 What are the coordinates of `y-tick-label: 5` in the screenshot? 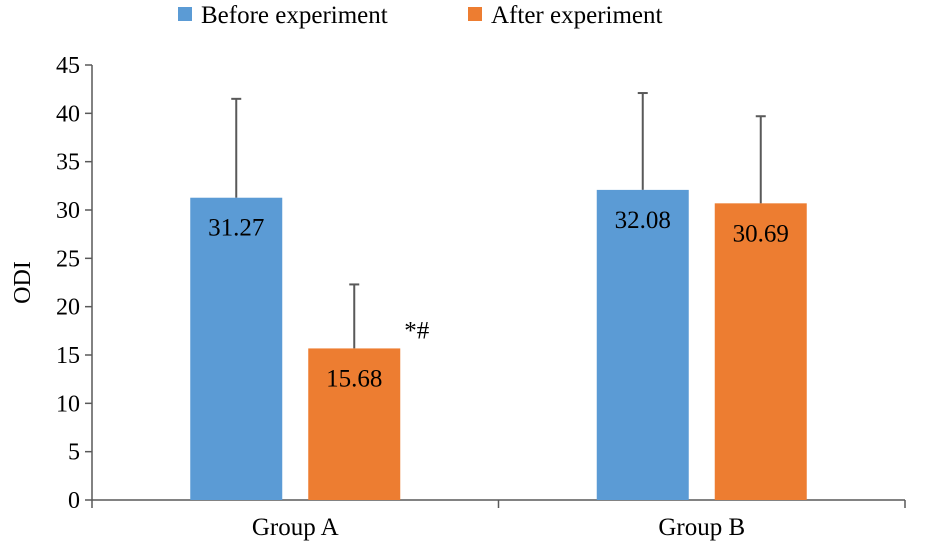 It's located at (74, 453).